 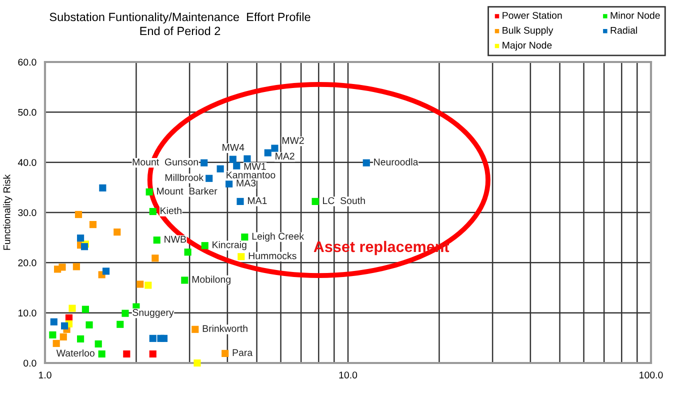 I want to click on annotation: Leigh Creek, so click(x=278, y=237).